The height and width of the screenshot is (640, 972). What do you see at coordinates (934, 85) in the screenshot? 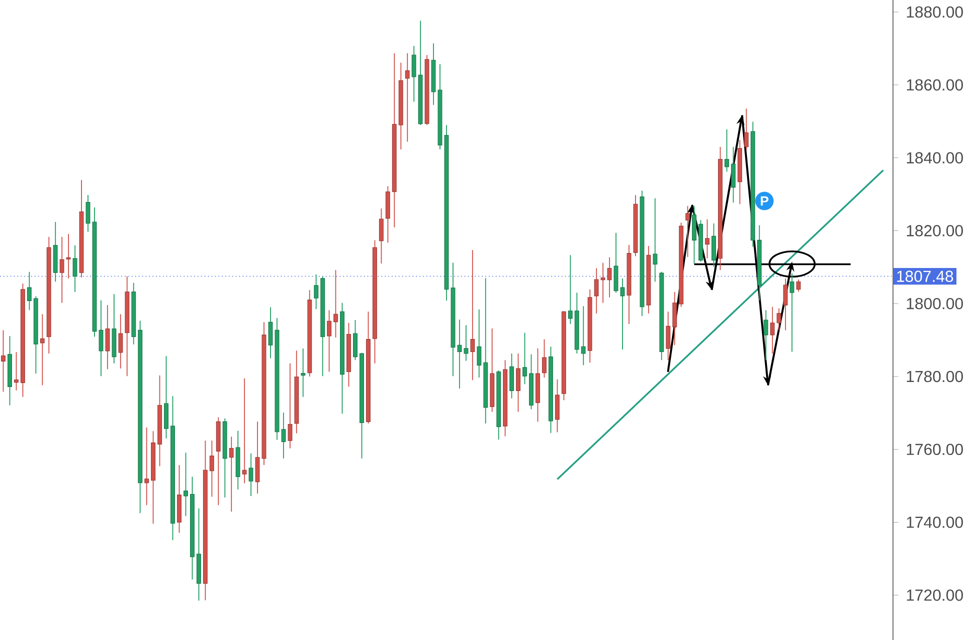
I see `y-tick-label: 1860.00` at bounding box center [934, 85].